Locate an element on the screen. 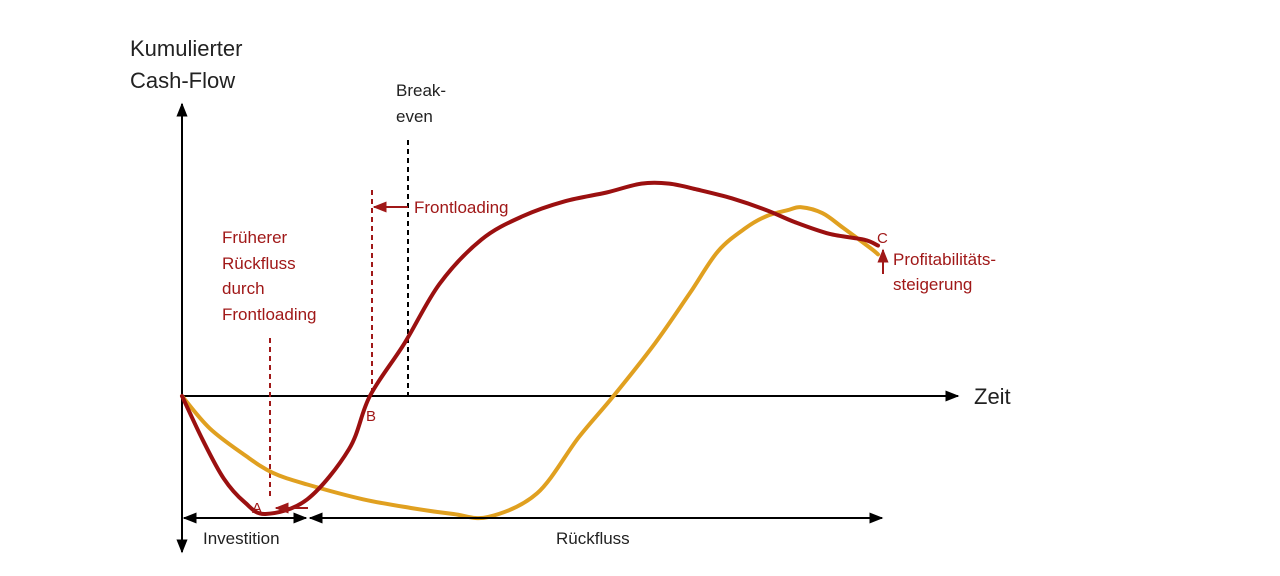 This screenshot has width=1280, height=576. breakeven-label-line2: even is located at coordinates (414, 116).